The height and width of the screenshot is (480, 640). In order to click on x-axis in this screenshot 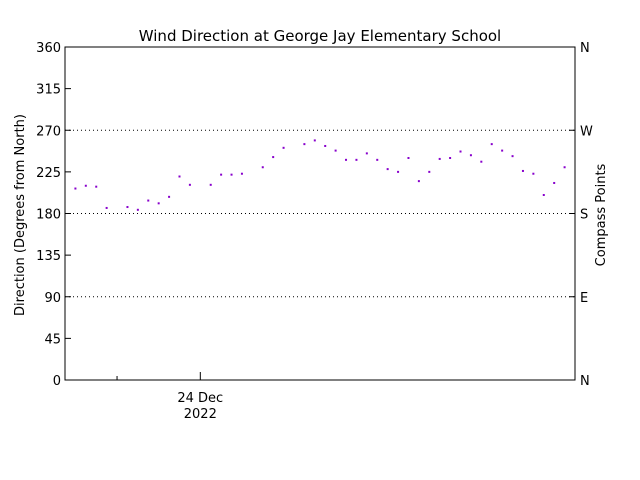, I will do `click(158, 376)`.